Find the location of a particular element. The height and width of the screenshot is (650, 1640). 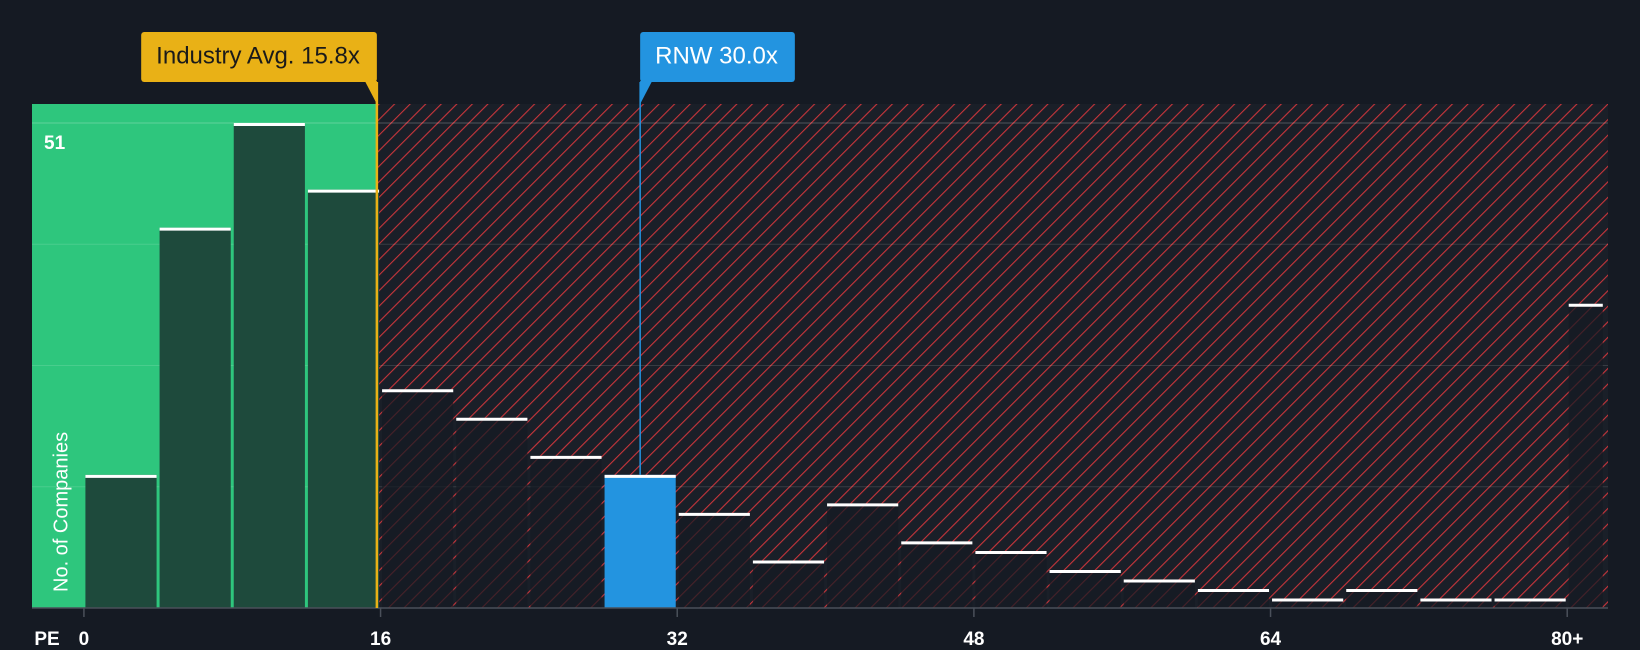

y-tick-label: 51 is located at coordinates (55, 143).